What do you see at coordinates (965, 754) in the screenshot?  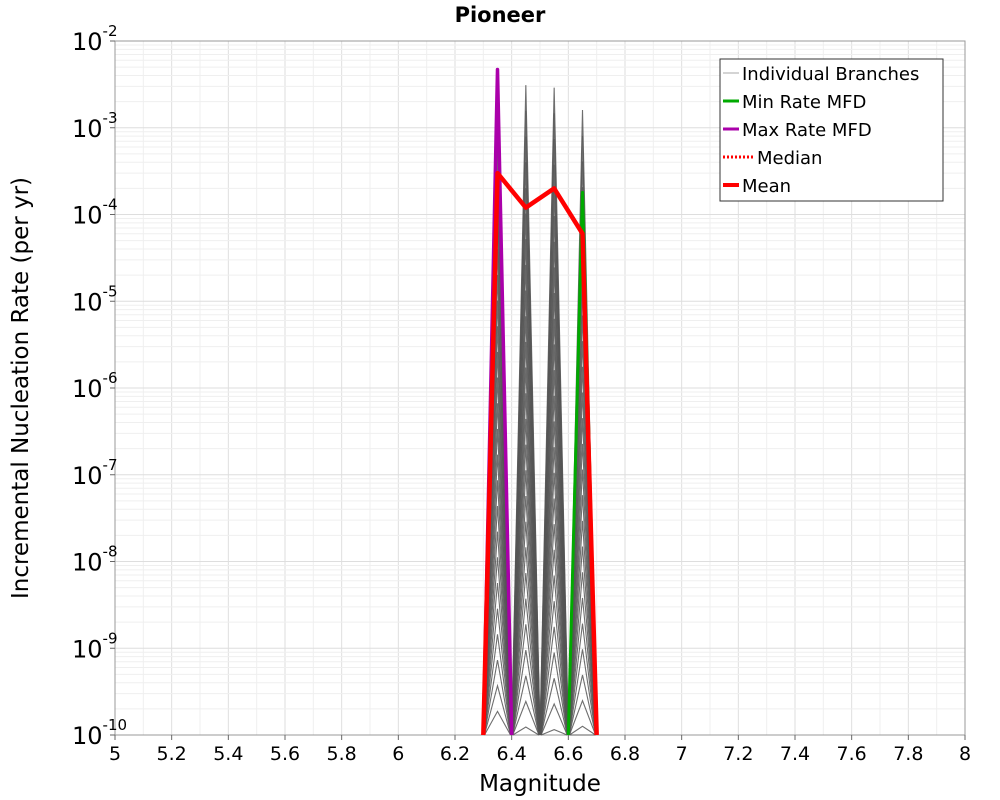 I see `x-tick-label: 8` at bounding box center [965, 754].